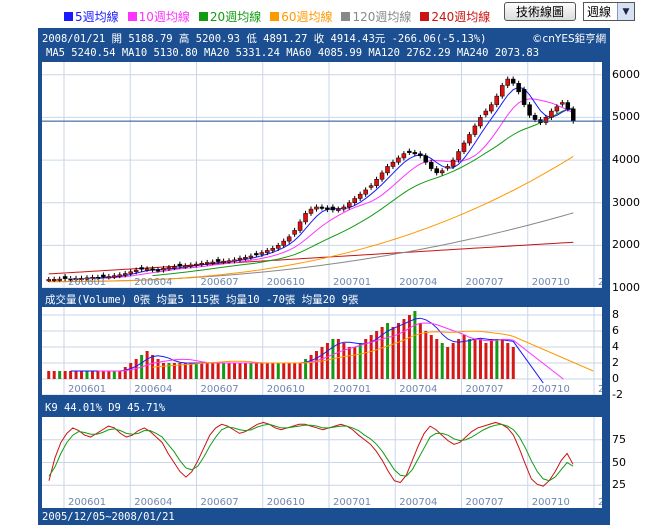 This screenshot has height=529, width=671. I want to click on period-select: 週線 ▼, so click(609, 11).